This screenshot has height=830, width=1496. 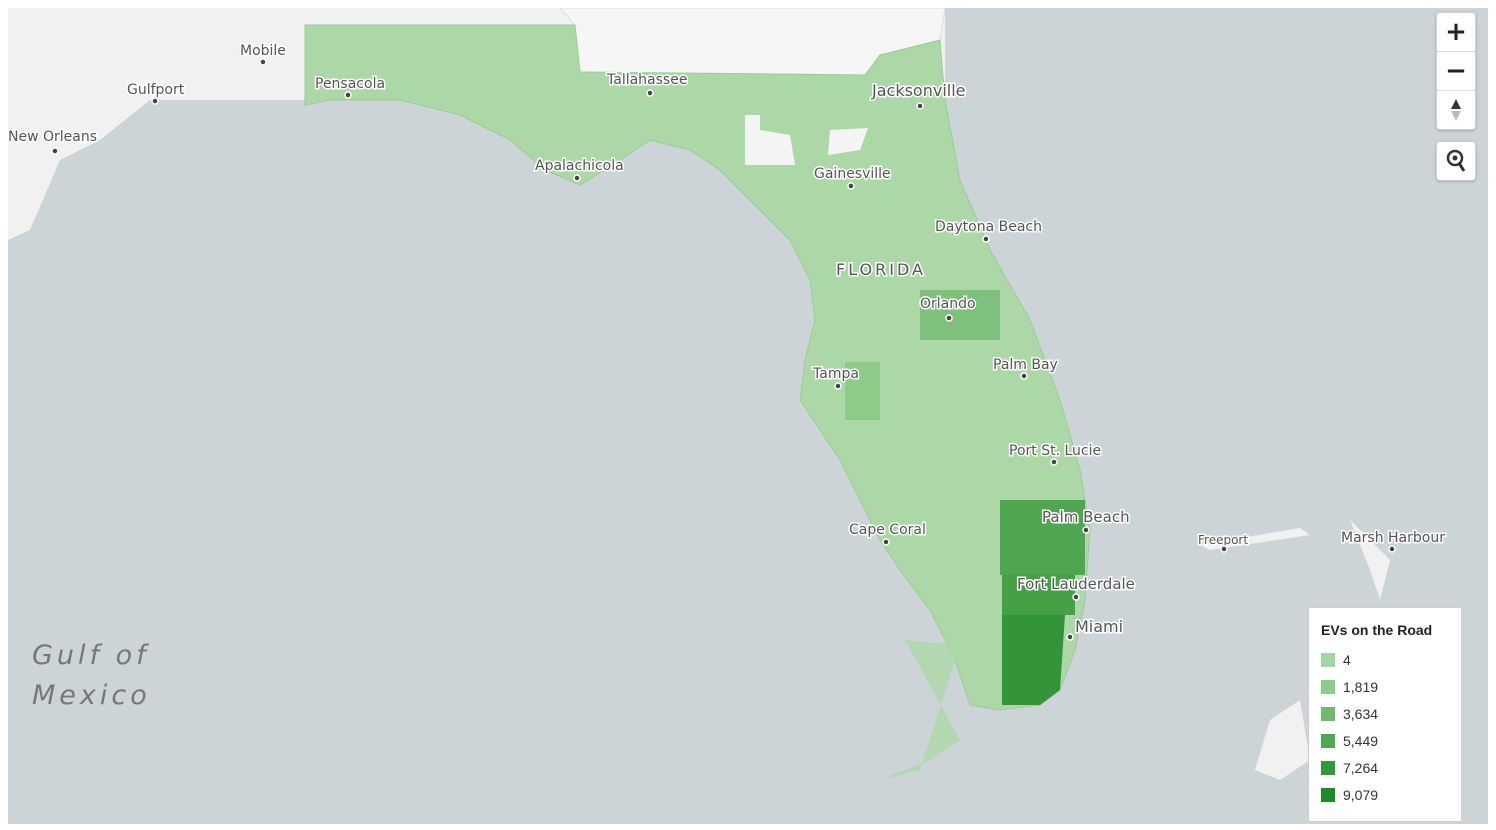 What do you see at coordinates (852, 174) in the screenshot?
I see `place-label: Gainesville` at bounding box center [852, 174].